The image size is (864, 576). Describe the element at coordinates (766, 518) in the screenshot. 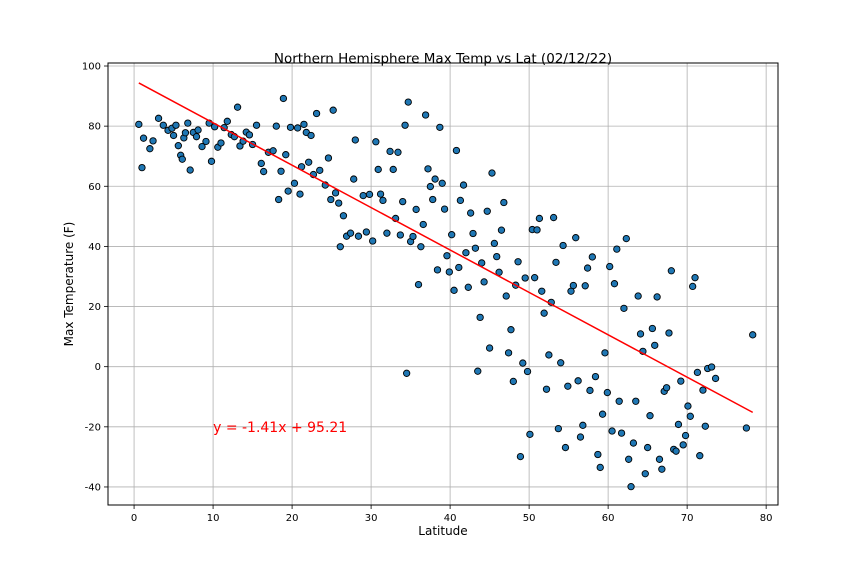

I see `x-tick-label: 80` at that location.